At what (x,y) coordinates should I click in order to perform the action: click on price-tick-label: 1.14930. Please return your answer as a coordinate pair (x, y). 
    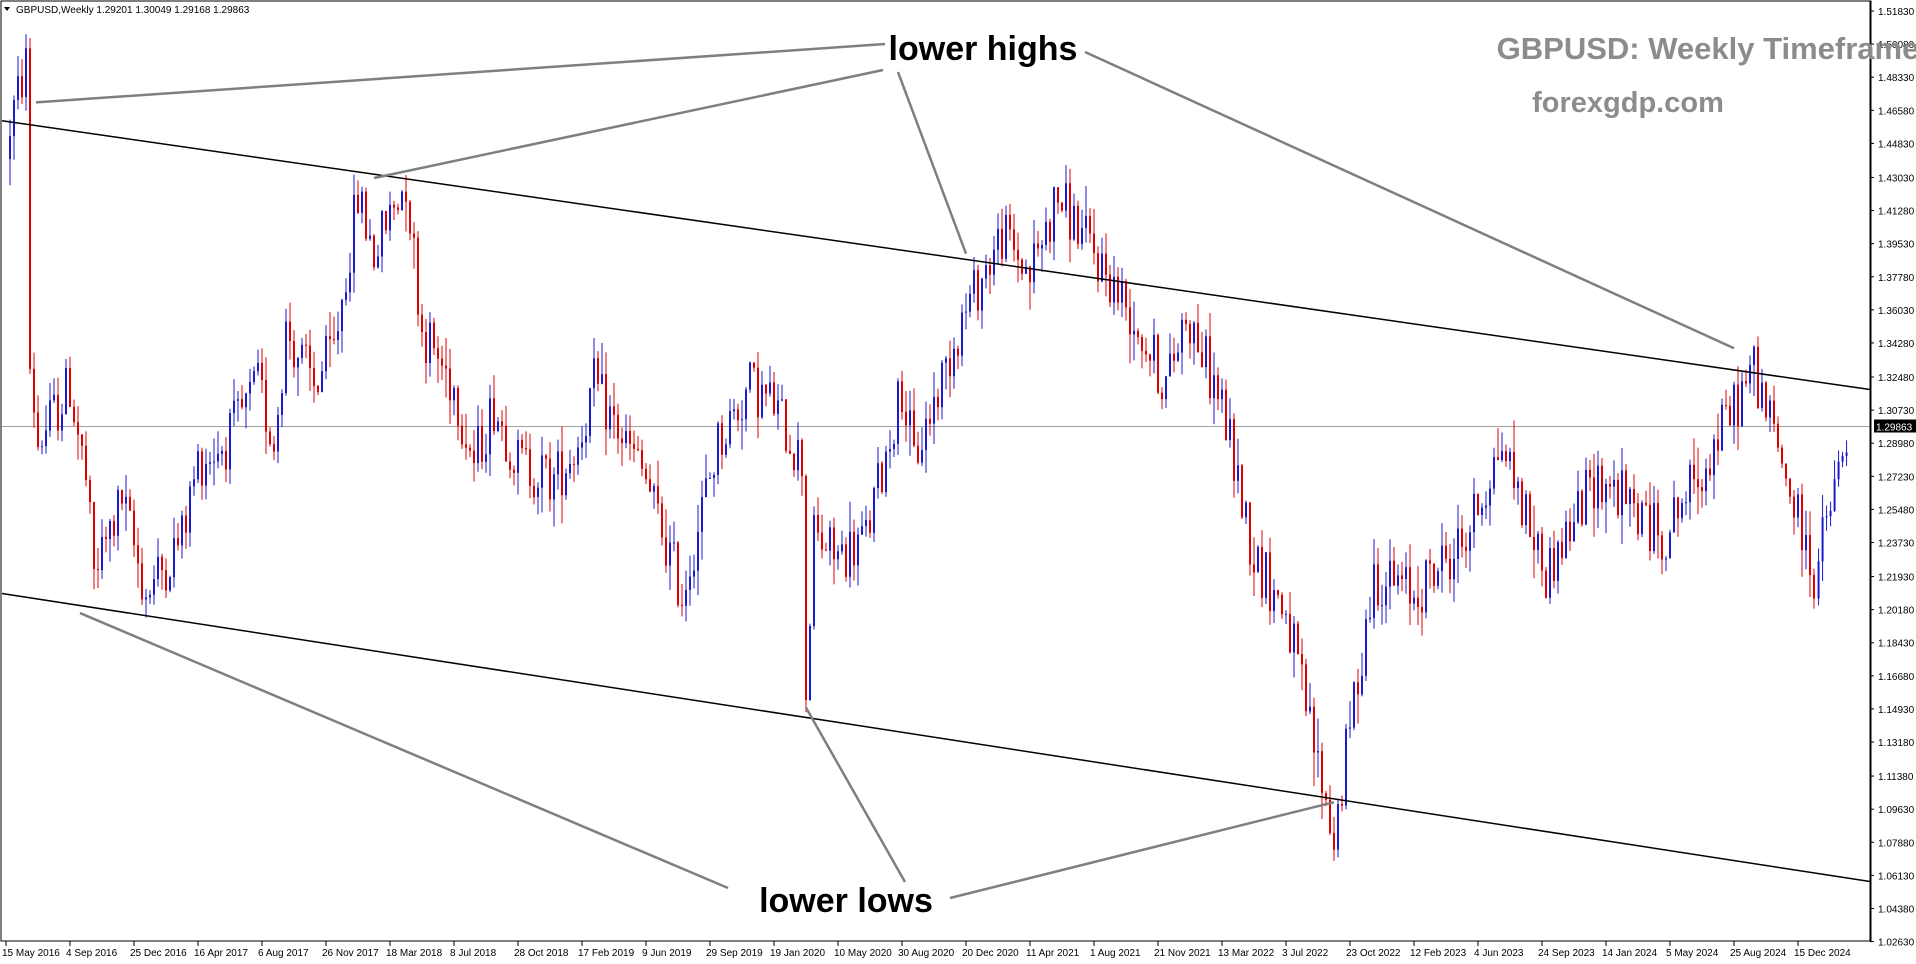
    Looking at the image, I should click on (1896, 710).